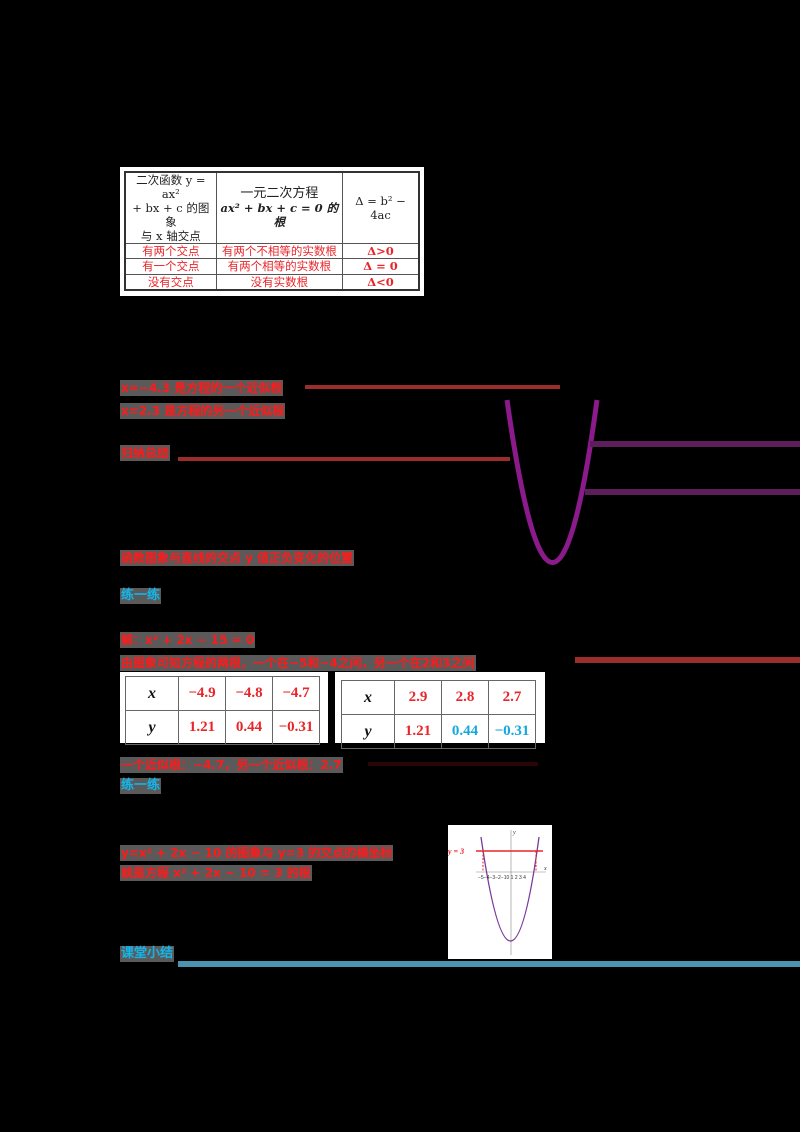 Image resolution: width=800 pixels, height=1132 pixels. Describe the element at coordinates (381, 282) in the screenshot. I see `cell-delta: Δ<0` at that location.